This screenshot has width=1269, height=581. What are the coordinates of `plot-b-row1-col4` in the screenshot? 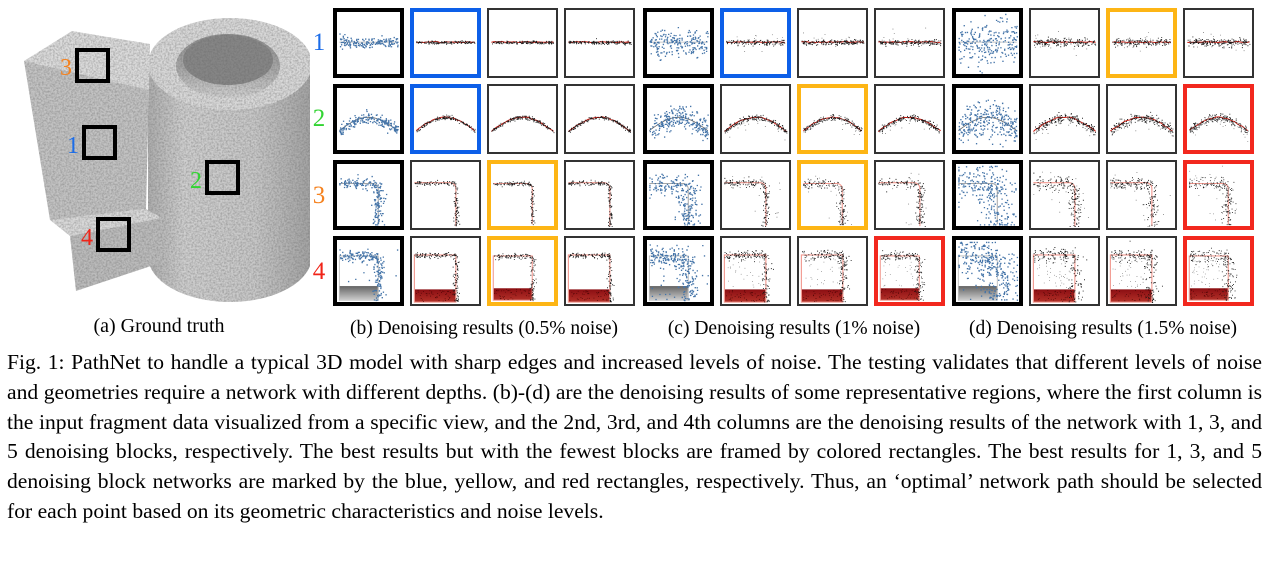 It's located at (599, 43).